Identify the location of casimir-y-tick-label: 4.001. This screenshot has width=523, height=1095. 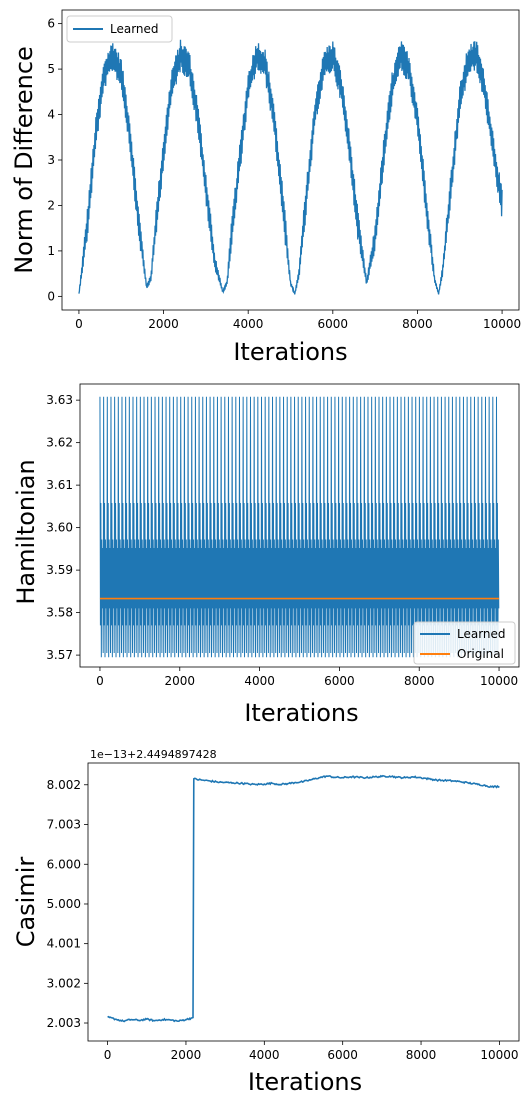
(64, 944).